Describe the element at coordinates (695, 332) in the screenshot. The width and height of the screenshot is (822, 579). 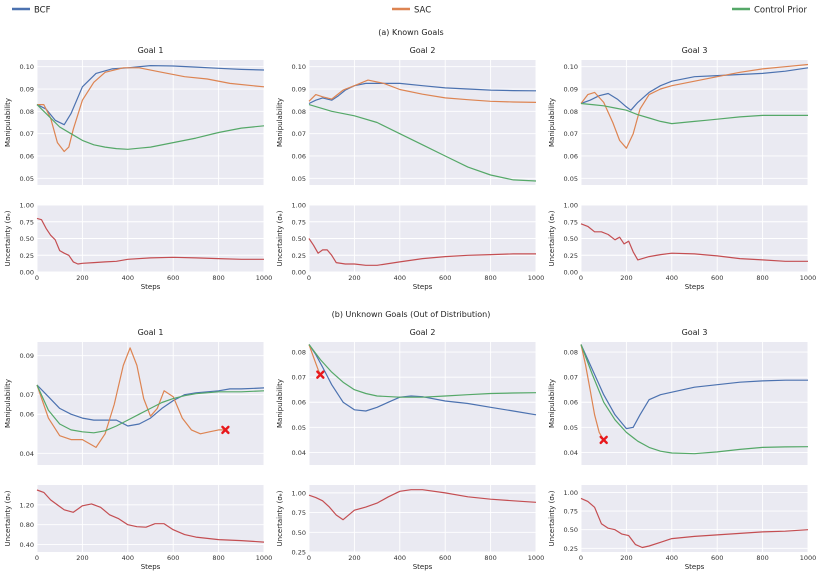
I see `panel-title: Goal 3` at that location.